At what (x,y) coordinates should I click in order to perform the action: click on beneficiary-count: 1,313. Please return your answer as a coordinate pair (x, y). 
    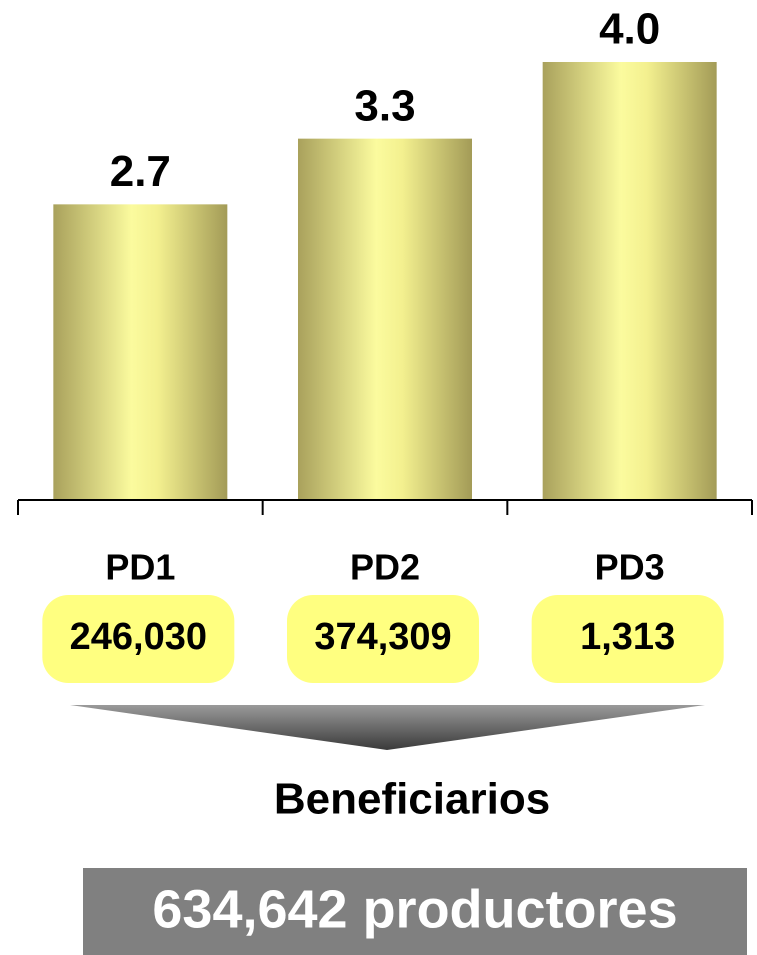
    Looking at the image, I should click on (627, 637).